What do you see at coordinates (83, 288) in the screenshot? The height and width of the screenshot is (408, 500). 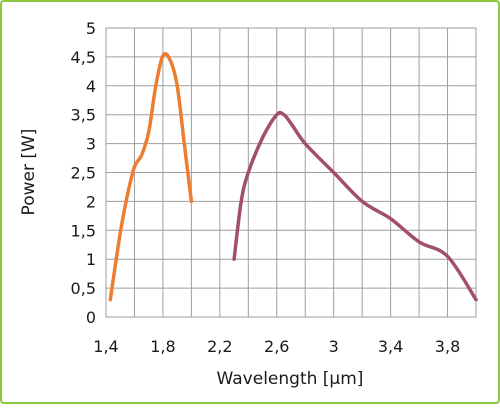 I see `y-tick-label: 0,5` at bounding box center [83, 288].